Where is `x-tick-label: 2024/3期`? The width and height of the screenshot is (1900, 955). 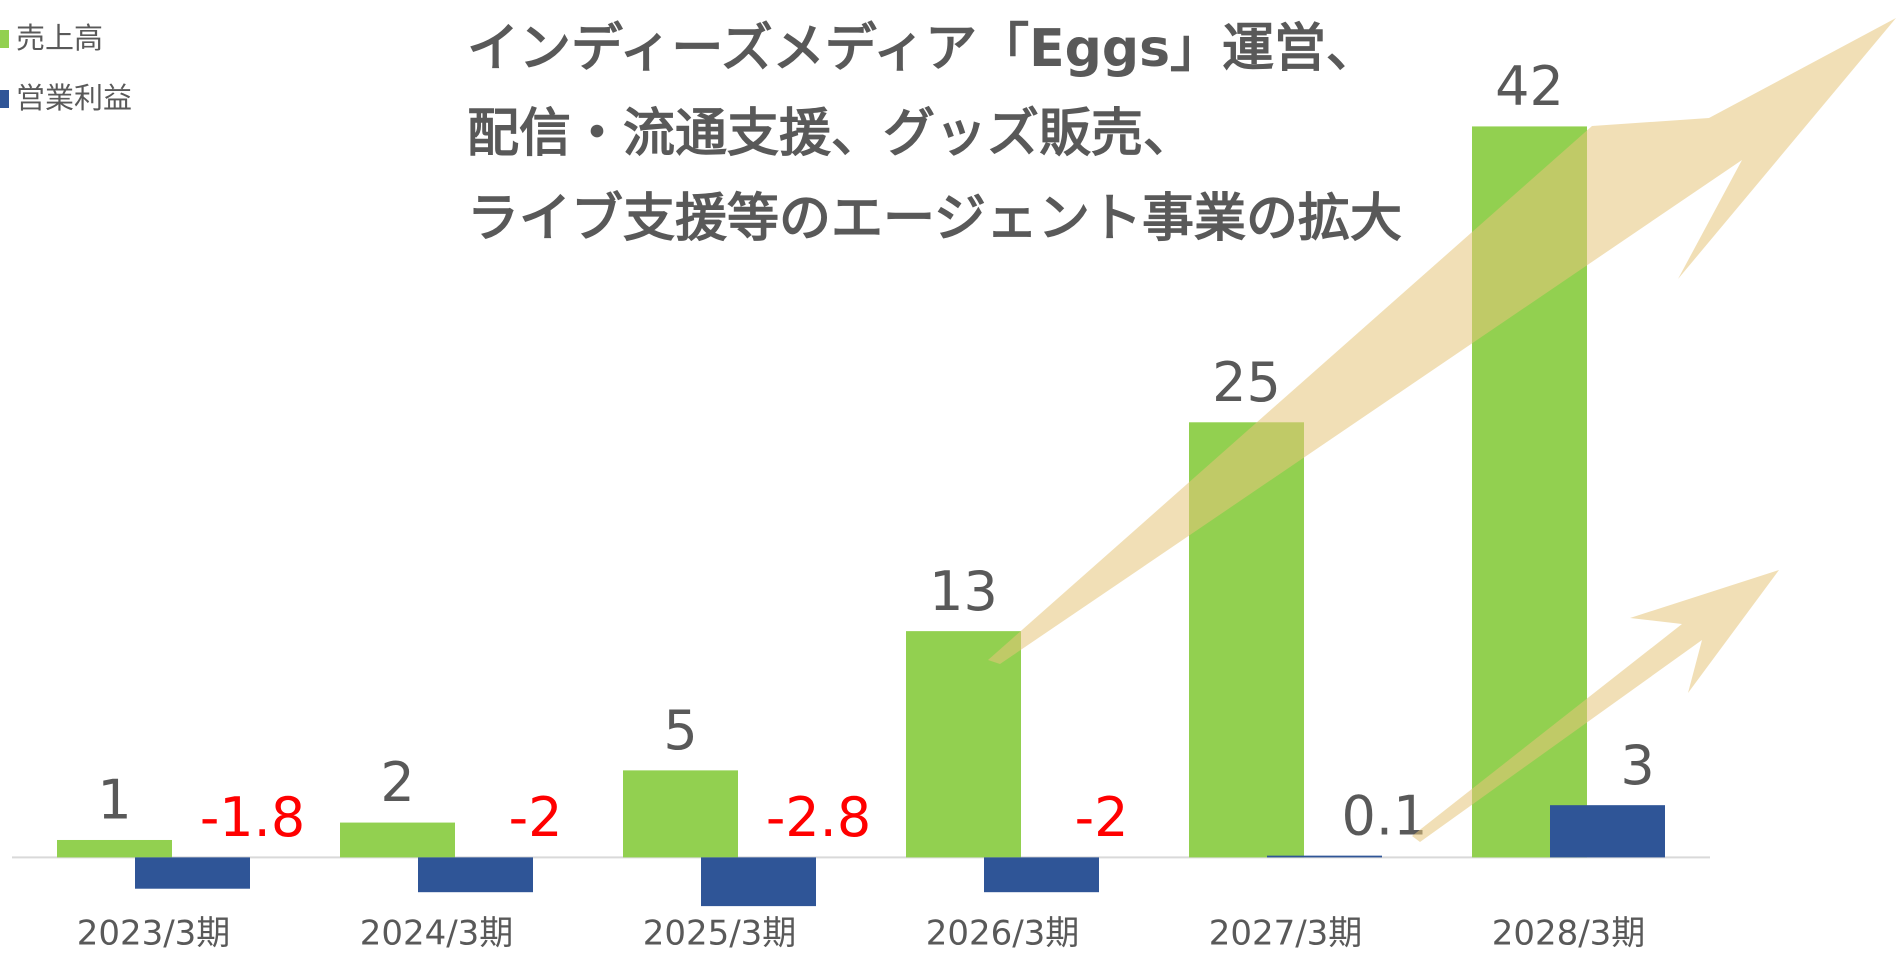 x-tick-label: 2024/3期 is located at coordinates (437, 934).